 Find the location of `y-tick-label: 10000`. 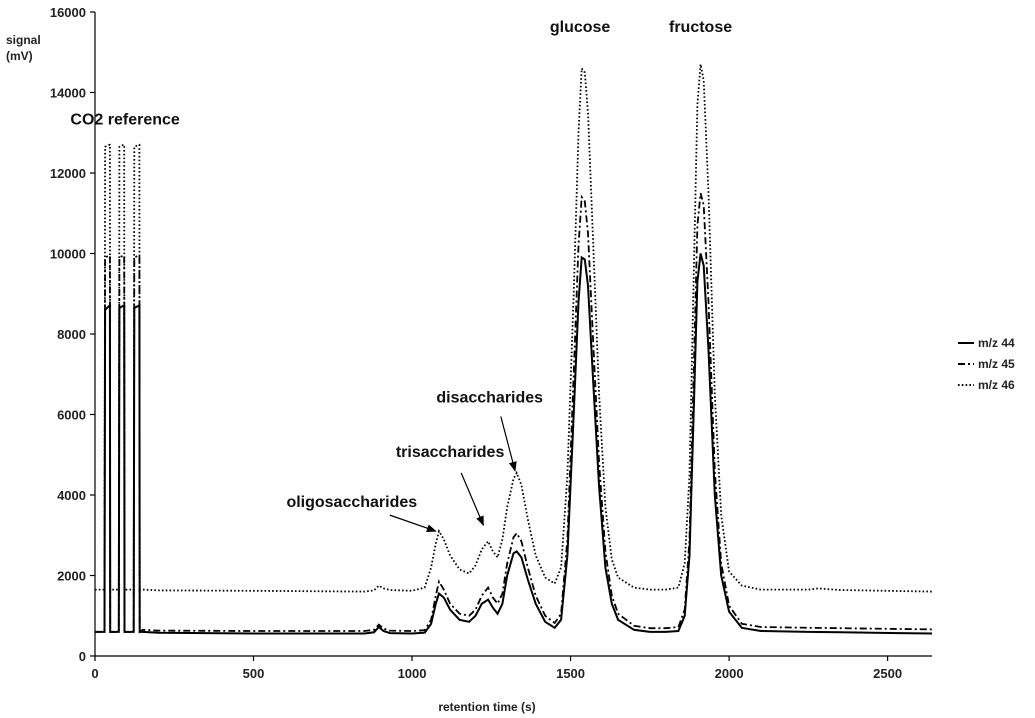

y-tick-label: 10000 is located at coordinates (68, 254).